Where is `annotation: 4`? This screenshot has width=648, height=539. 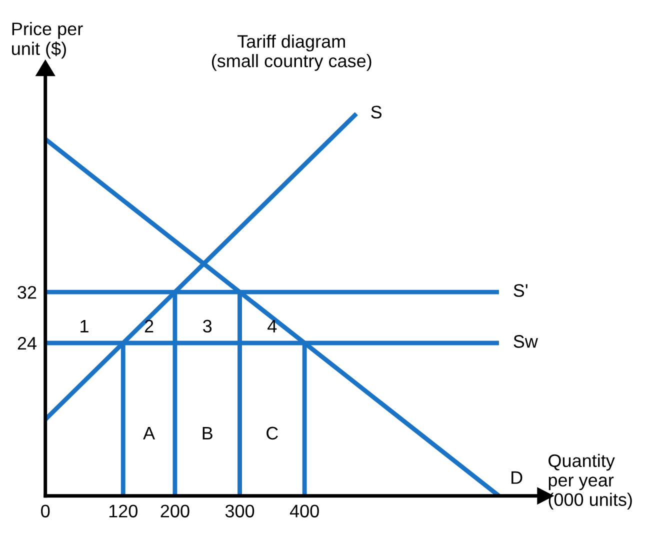 annotation: 4 is located at coordinates (272, 326).